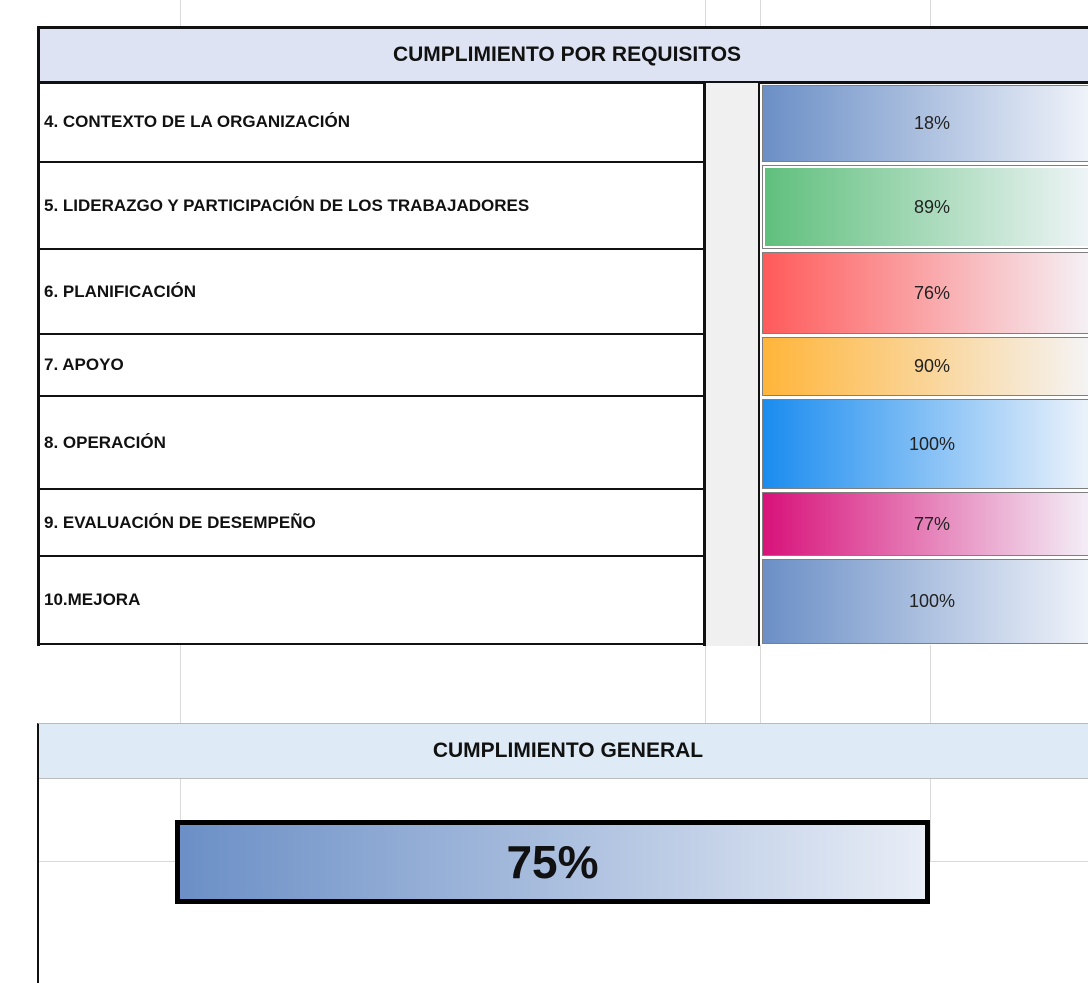 Image resolution: width=1088 pixels, height=983 pixels. Describe the element at coordinates (38, 364) in the screenshot. I see `table-border` at that location.